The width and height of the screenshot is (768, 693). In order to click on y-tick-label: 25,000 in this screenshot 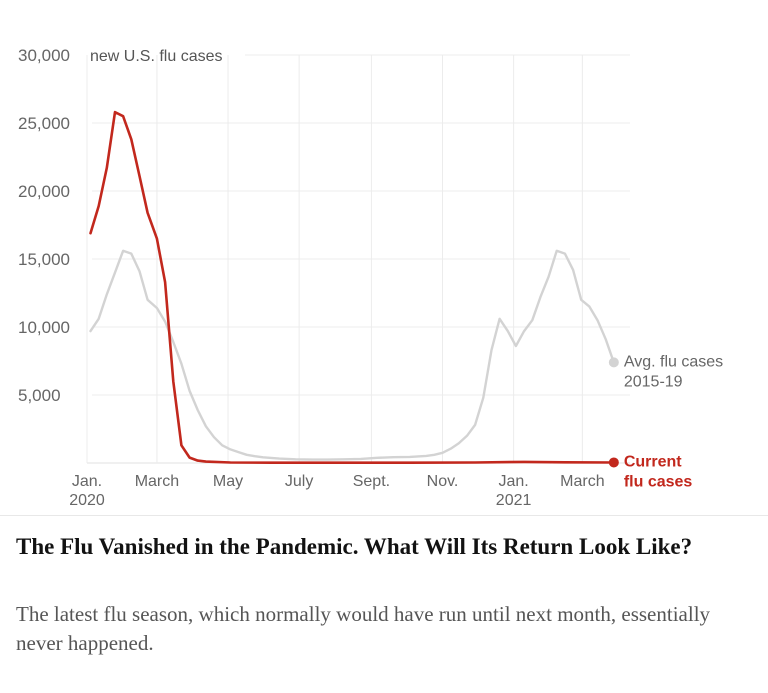, I will do `click(44, 123)`.